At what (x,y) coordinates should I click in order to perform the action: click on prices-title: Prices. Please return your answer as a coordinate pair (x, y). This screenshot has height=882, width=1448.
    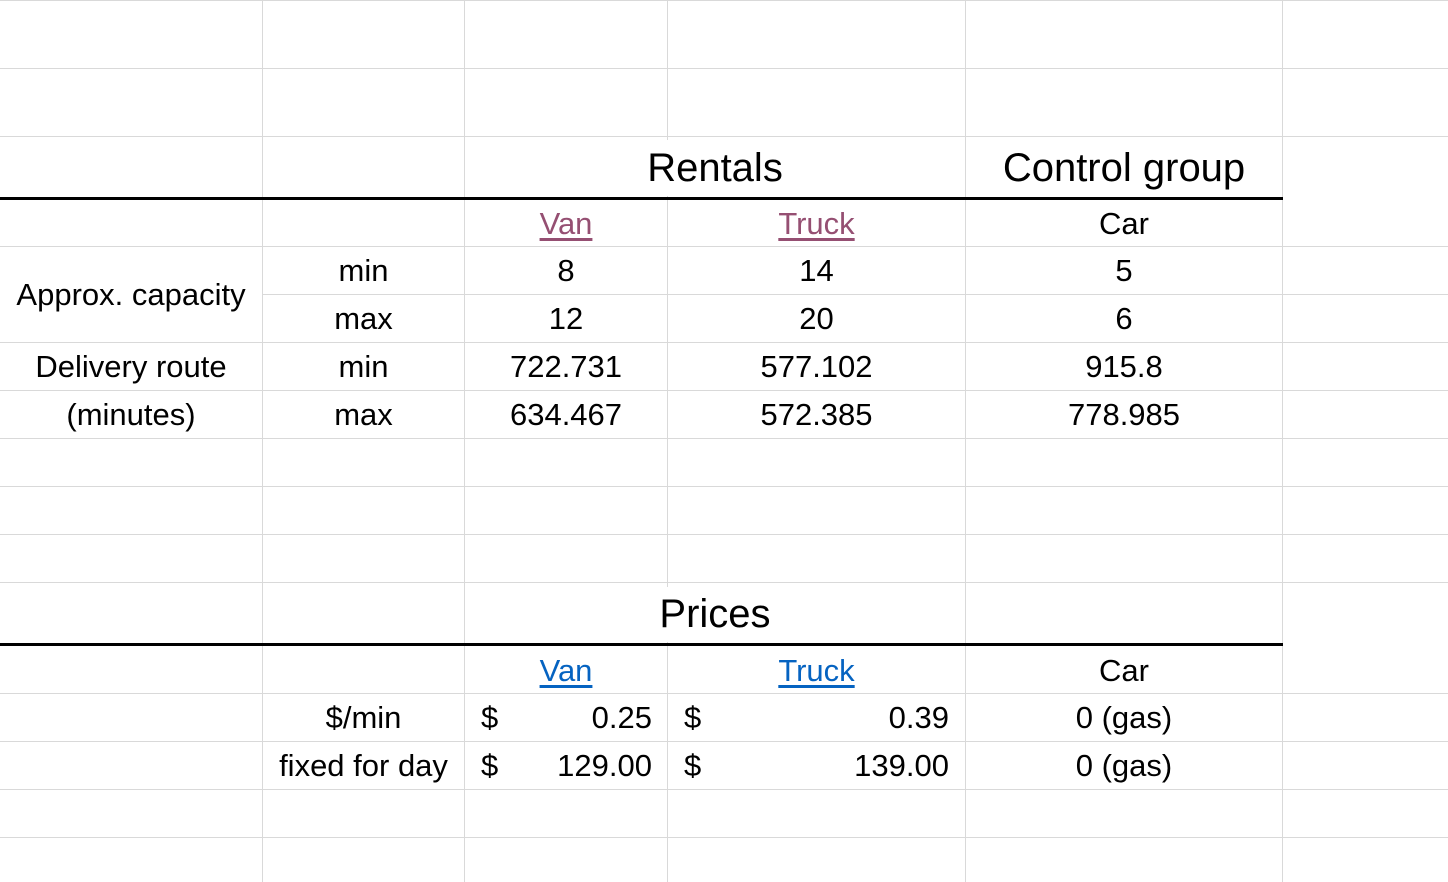
    Looking at the image, I should click on (715, 614).